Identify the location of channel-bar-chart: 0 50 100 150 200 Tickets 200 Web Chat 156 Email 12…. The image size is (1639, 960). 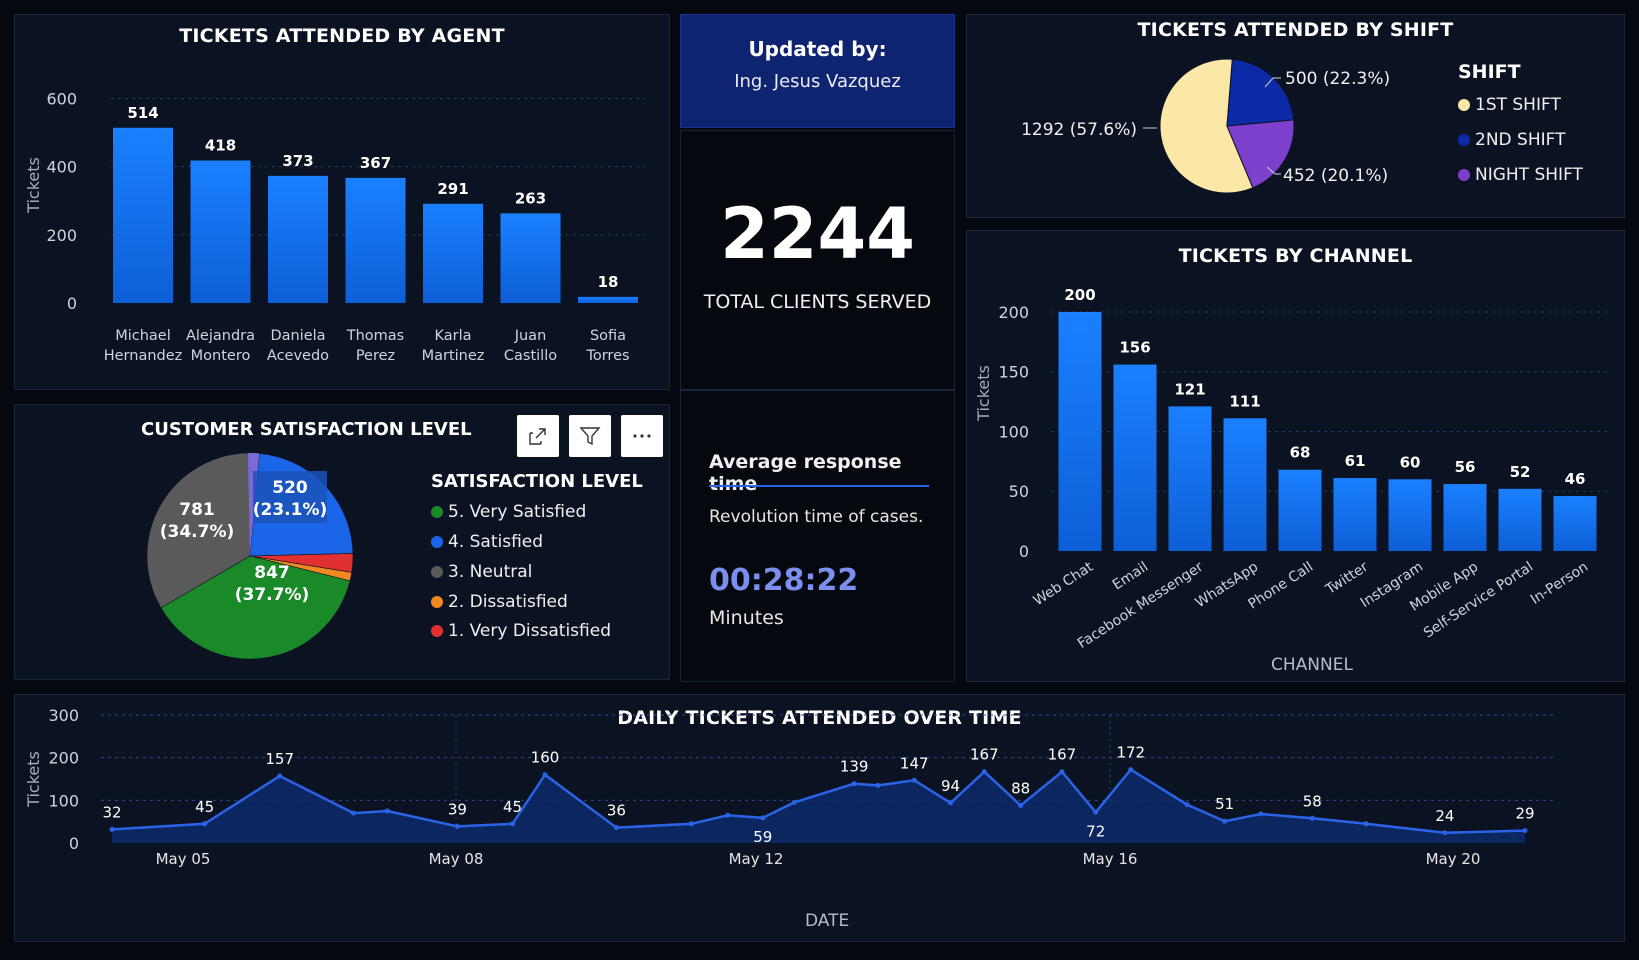
(1290, 469).